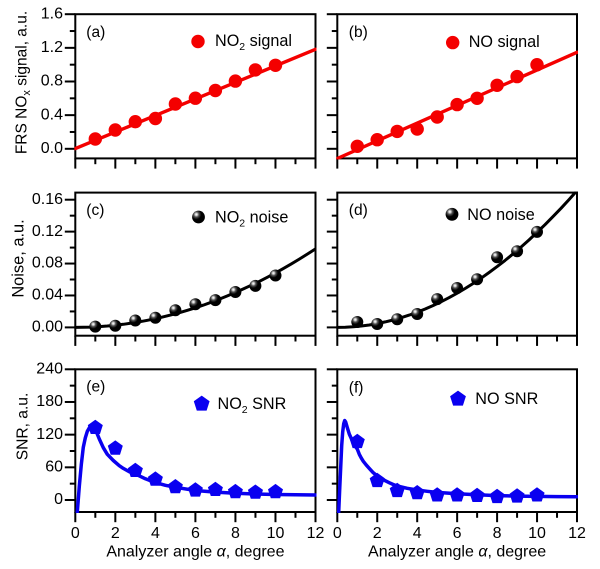 This screenshot has width=600, height=569. Describe the element at coordinates (52, 114) in the screenshot. I see `svg-text: 0.4` at that location.